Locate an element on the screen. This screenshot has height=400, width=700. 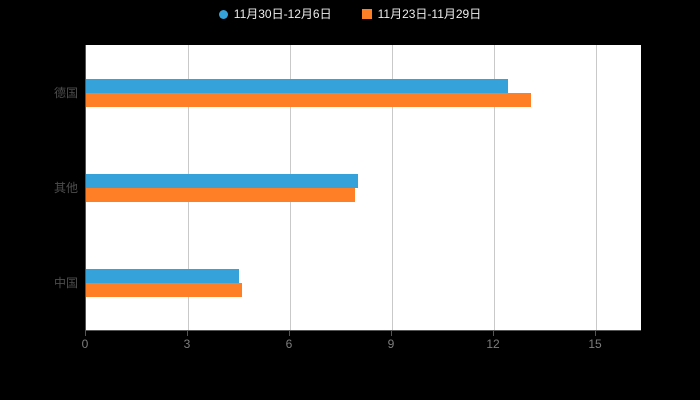
bar-其他-series2 is located at coordinates (220, 194).